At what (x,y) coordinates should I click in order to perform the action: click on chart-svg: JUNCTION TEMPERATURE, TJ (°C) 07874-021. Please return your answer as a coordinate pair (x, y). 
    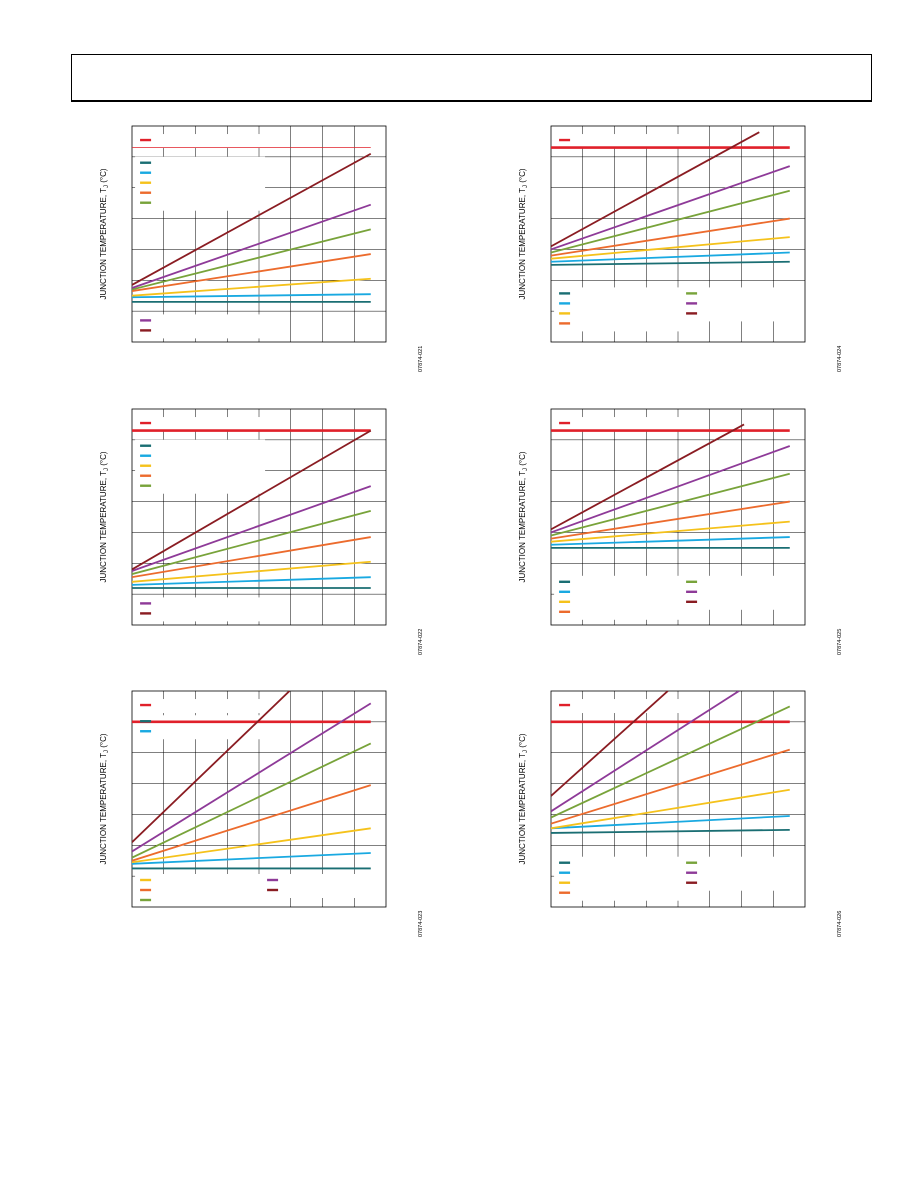
    Looking at the image, I should click on (261, 248).